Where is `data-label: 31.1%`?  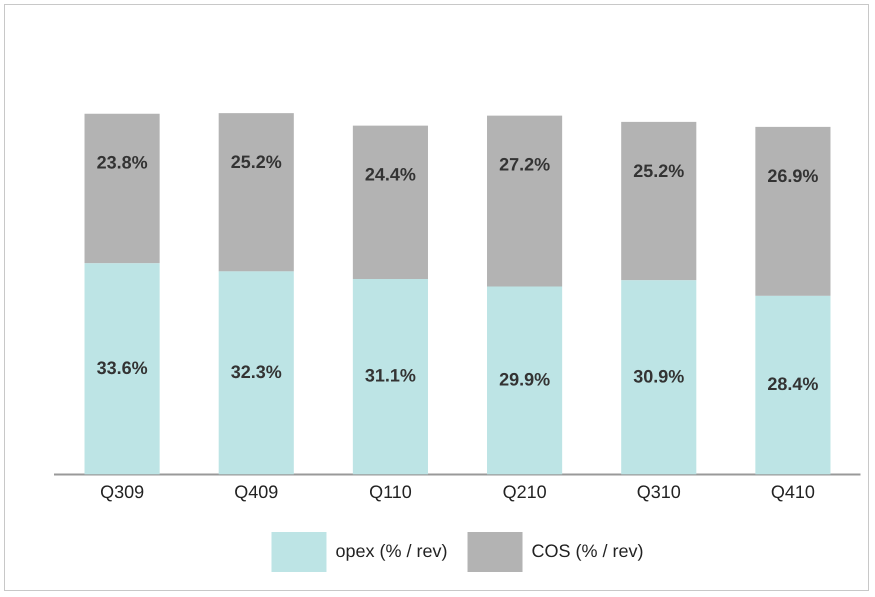
data-label: 31.1% is located at coordinates (390, 376).